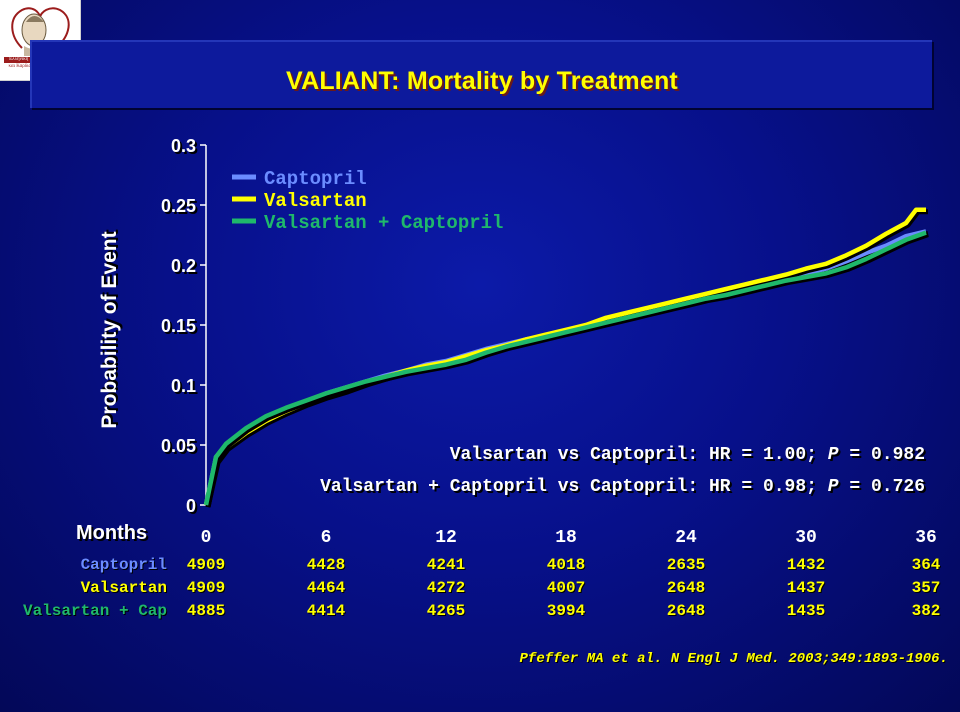 The image size is (960, 712). I want to click on risk-cell: 4018, so click(566, 565).